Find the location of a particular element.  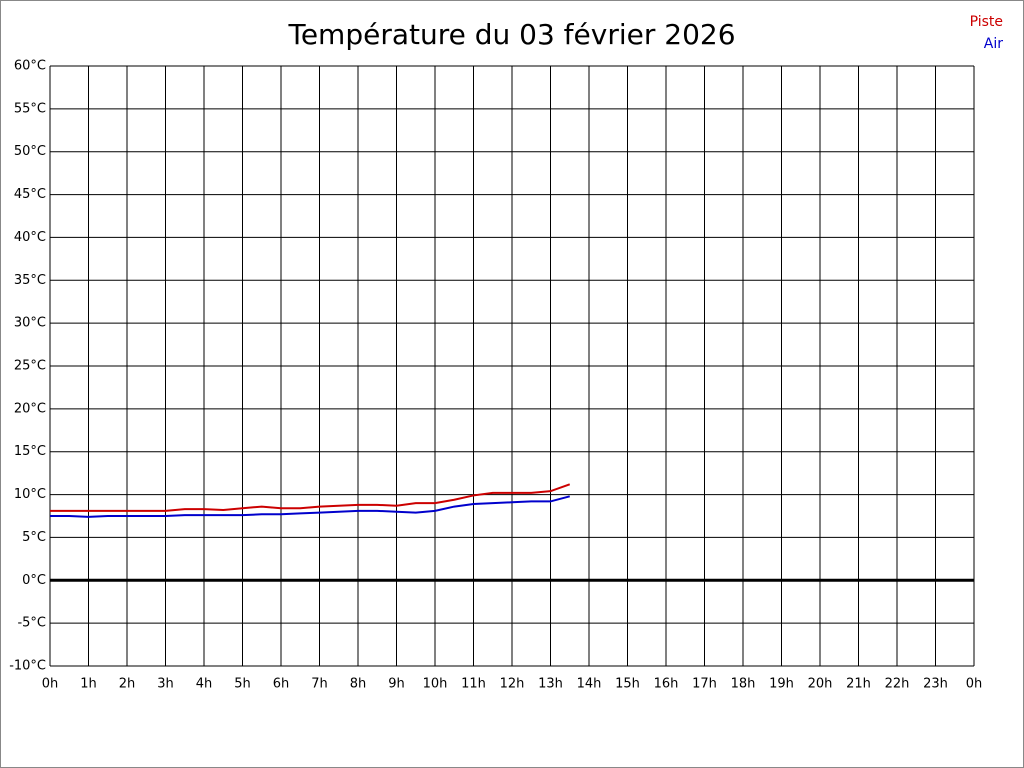

x-tick-label: 16h is located at coordinates (666, 684).